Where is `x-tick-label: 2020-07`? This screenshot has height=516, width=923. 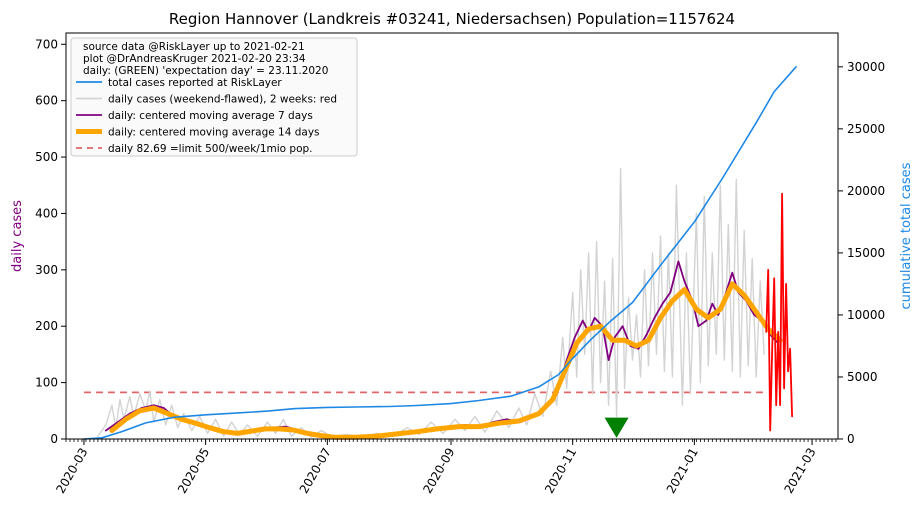 x-tick-label: 2020-07 is located at coordinates (315, 471).